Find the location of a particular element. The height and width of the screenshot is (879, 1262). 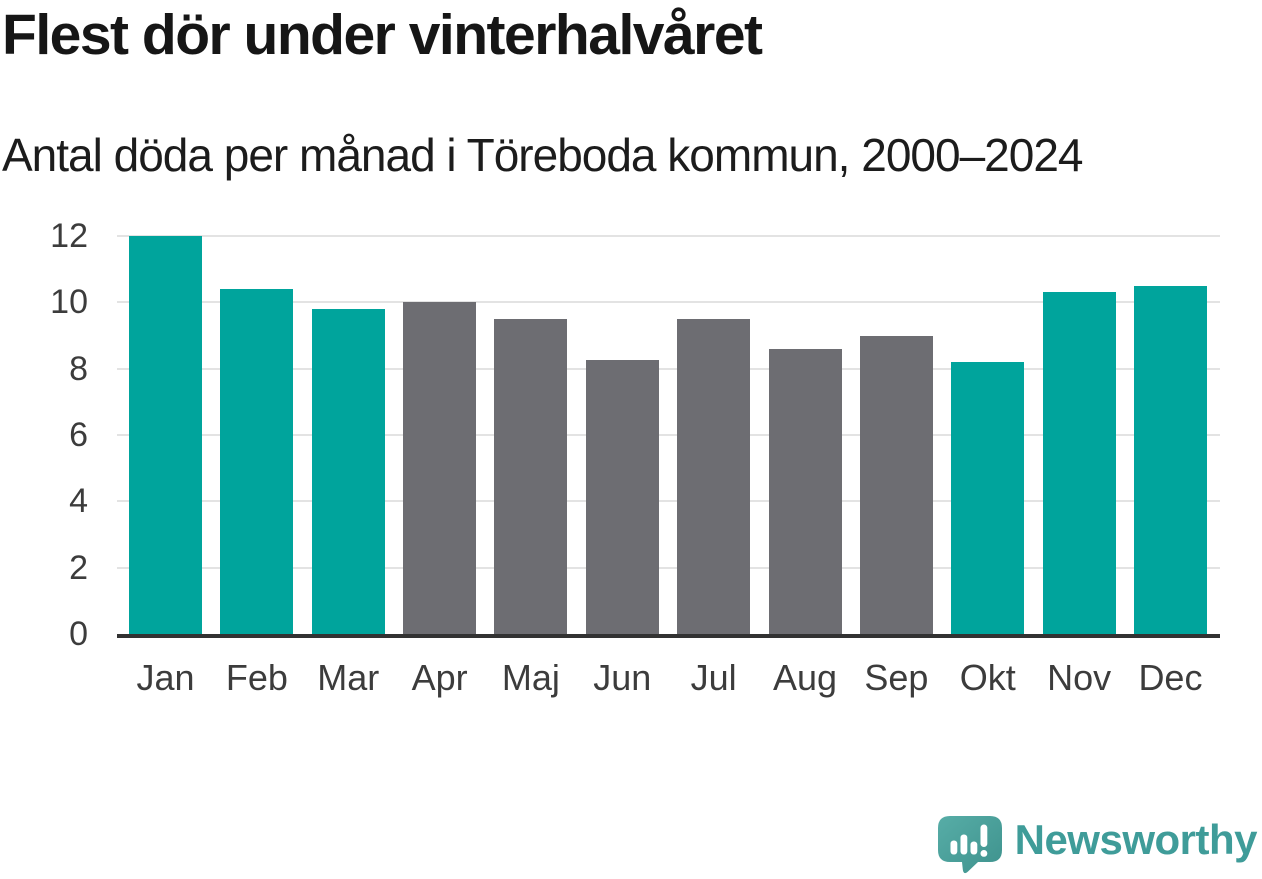

bar-feb is located at coordinates (257, 461).